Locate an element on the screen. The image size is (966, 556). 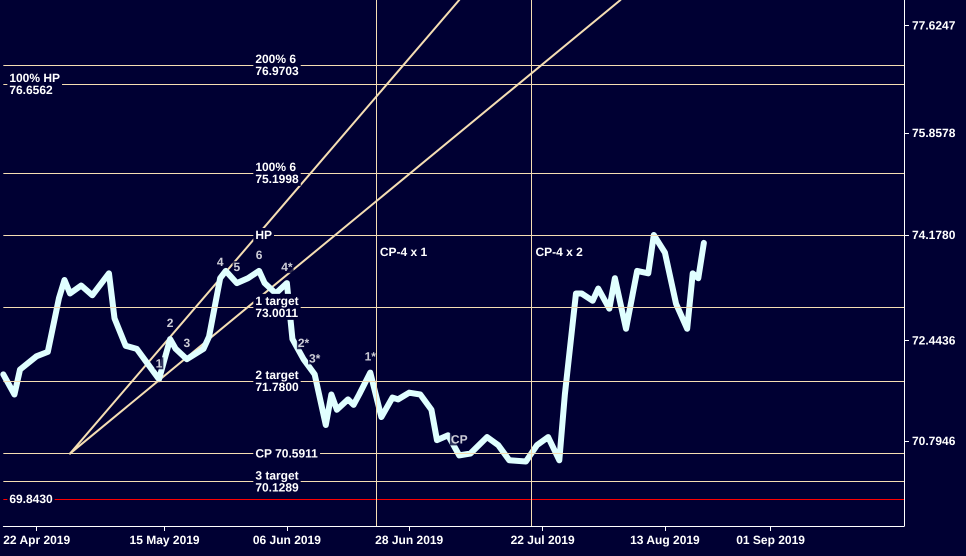
y-tick-label: 72.4436 is located at coordinates (934, 341).